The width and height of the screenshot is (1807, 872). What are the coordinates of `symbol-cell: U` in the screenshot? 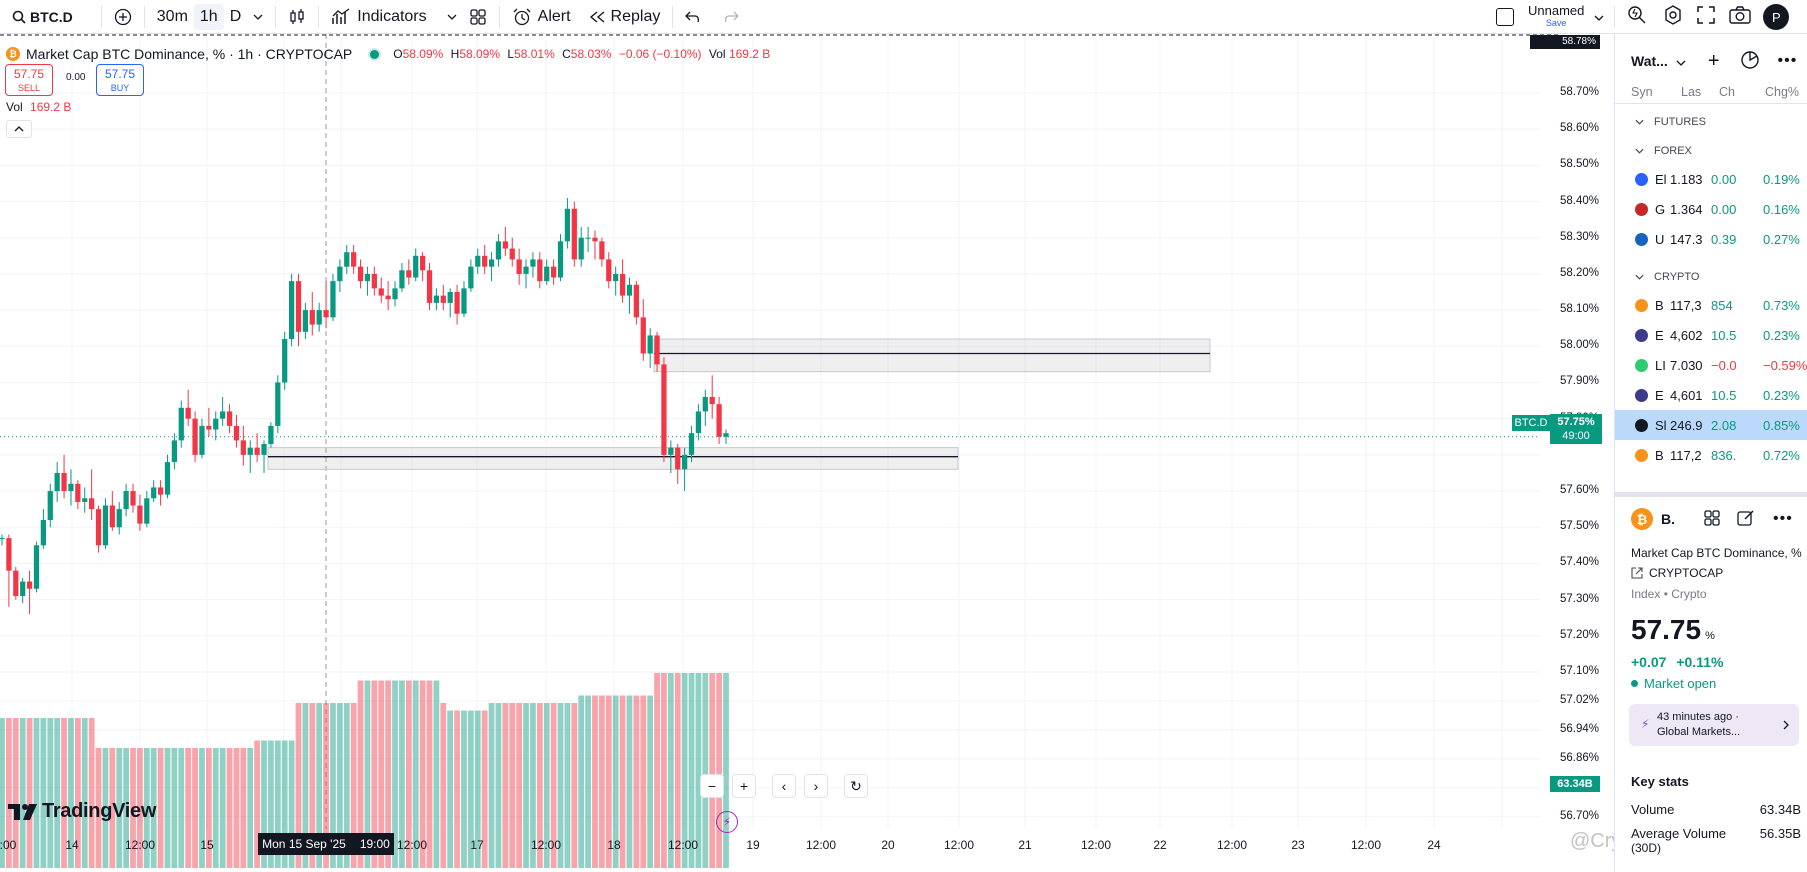 It's located at (1660, 239).